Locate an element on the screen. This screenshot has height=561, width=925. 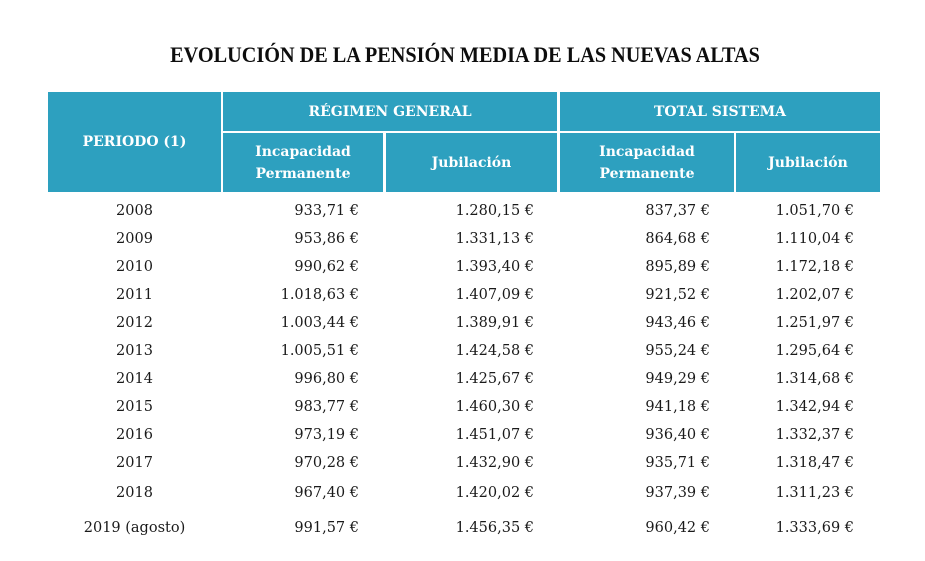
cell-periodo: 2017 is located at coordinates (134, 463).